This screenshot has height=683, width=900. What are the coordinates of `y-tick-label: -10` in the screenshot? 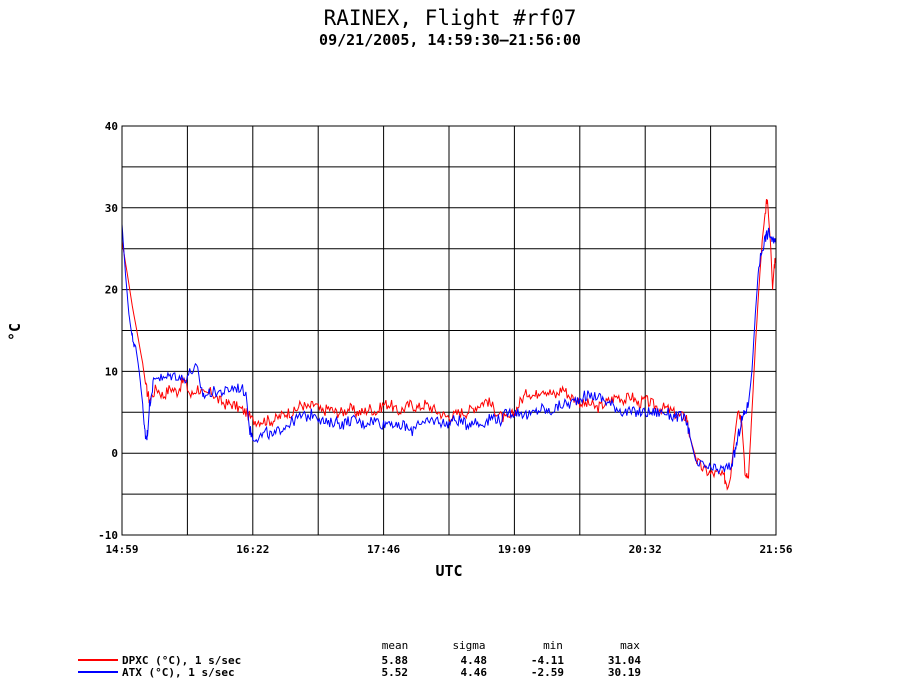 It's located at (108, 535).